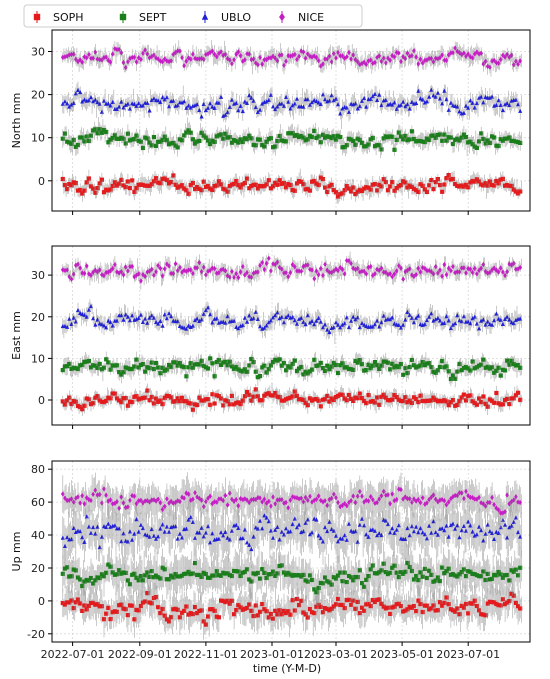 The height and width of the screenshot is (679, 550). I want to click on y-tick-label: 0, so click(41, 181).